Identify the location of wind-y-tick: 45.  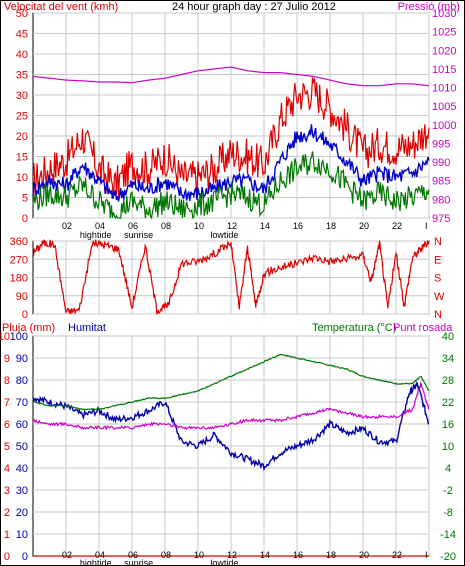
(22, 35).